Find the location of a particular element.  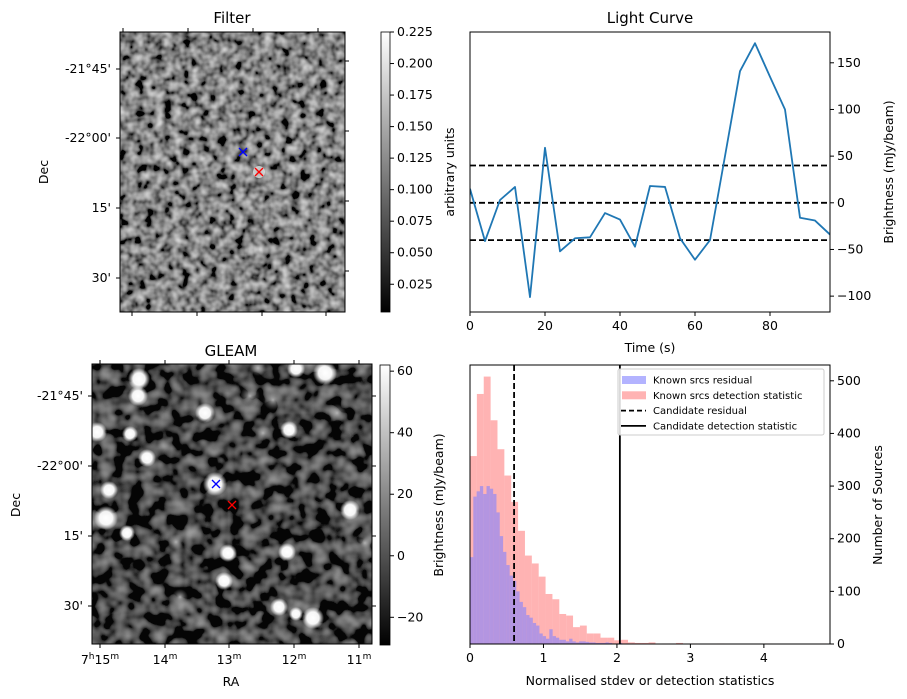

histogram-y-tick-label: 500 is located at coordinates (849, 380).